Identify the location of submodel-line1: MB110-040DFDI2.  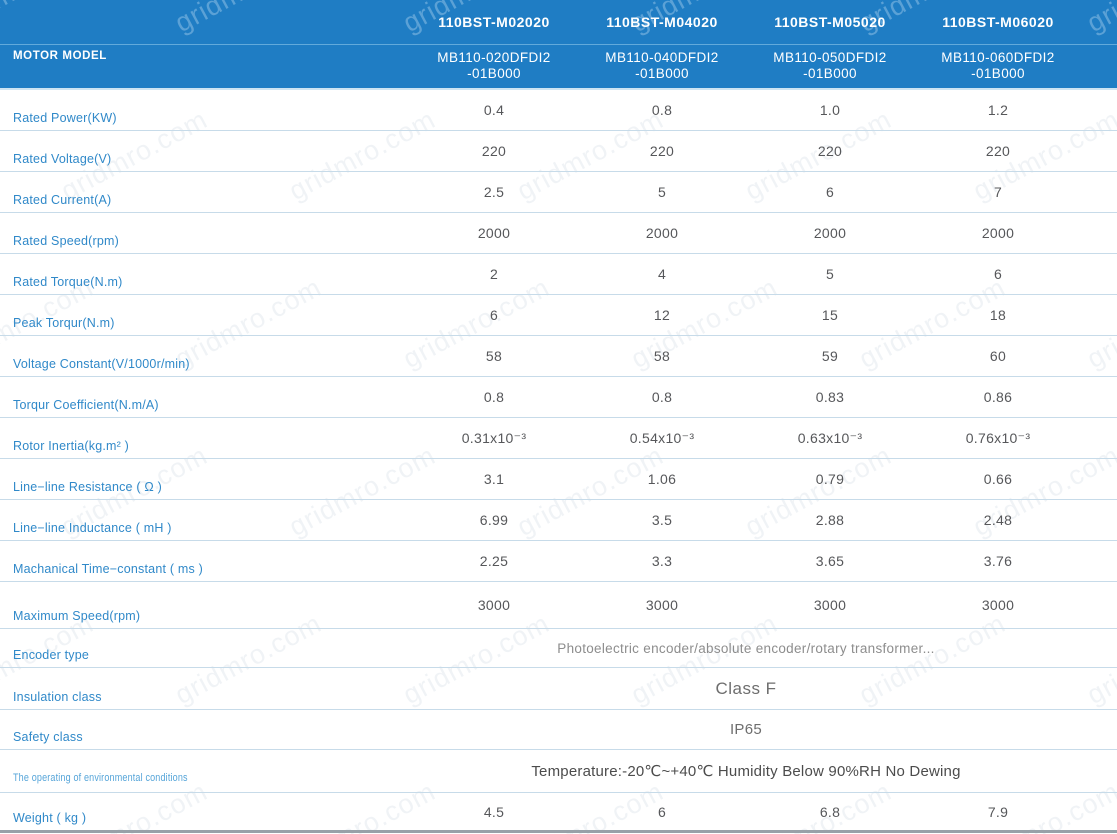
(662, 57).